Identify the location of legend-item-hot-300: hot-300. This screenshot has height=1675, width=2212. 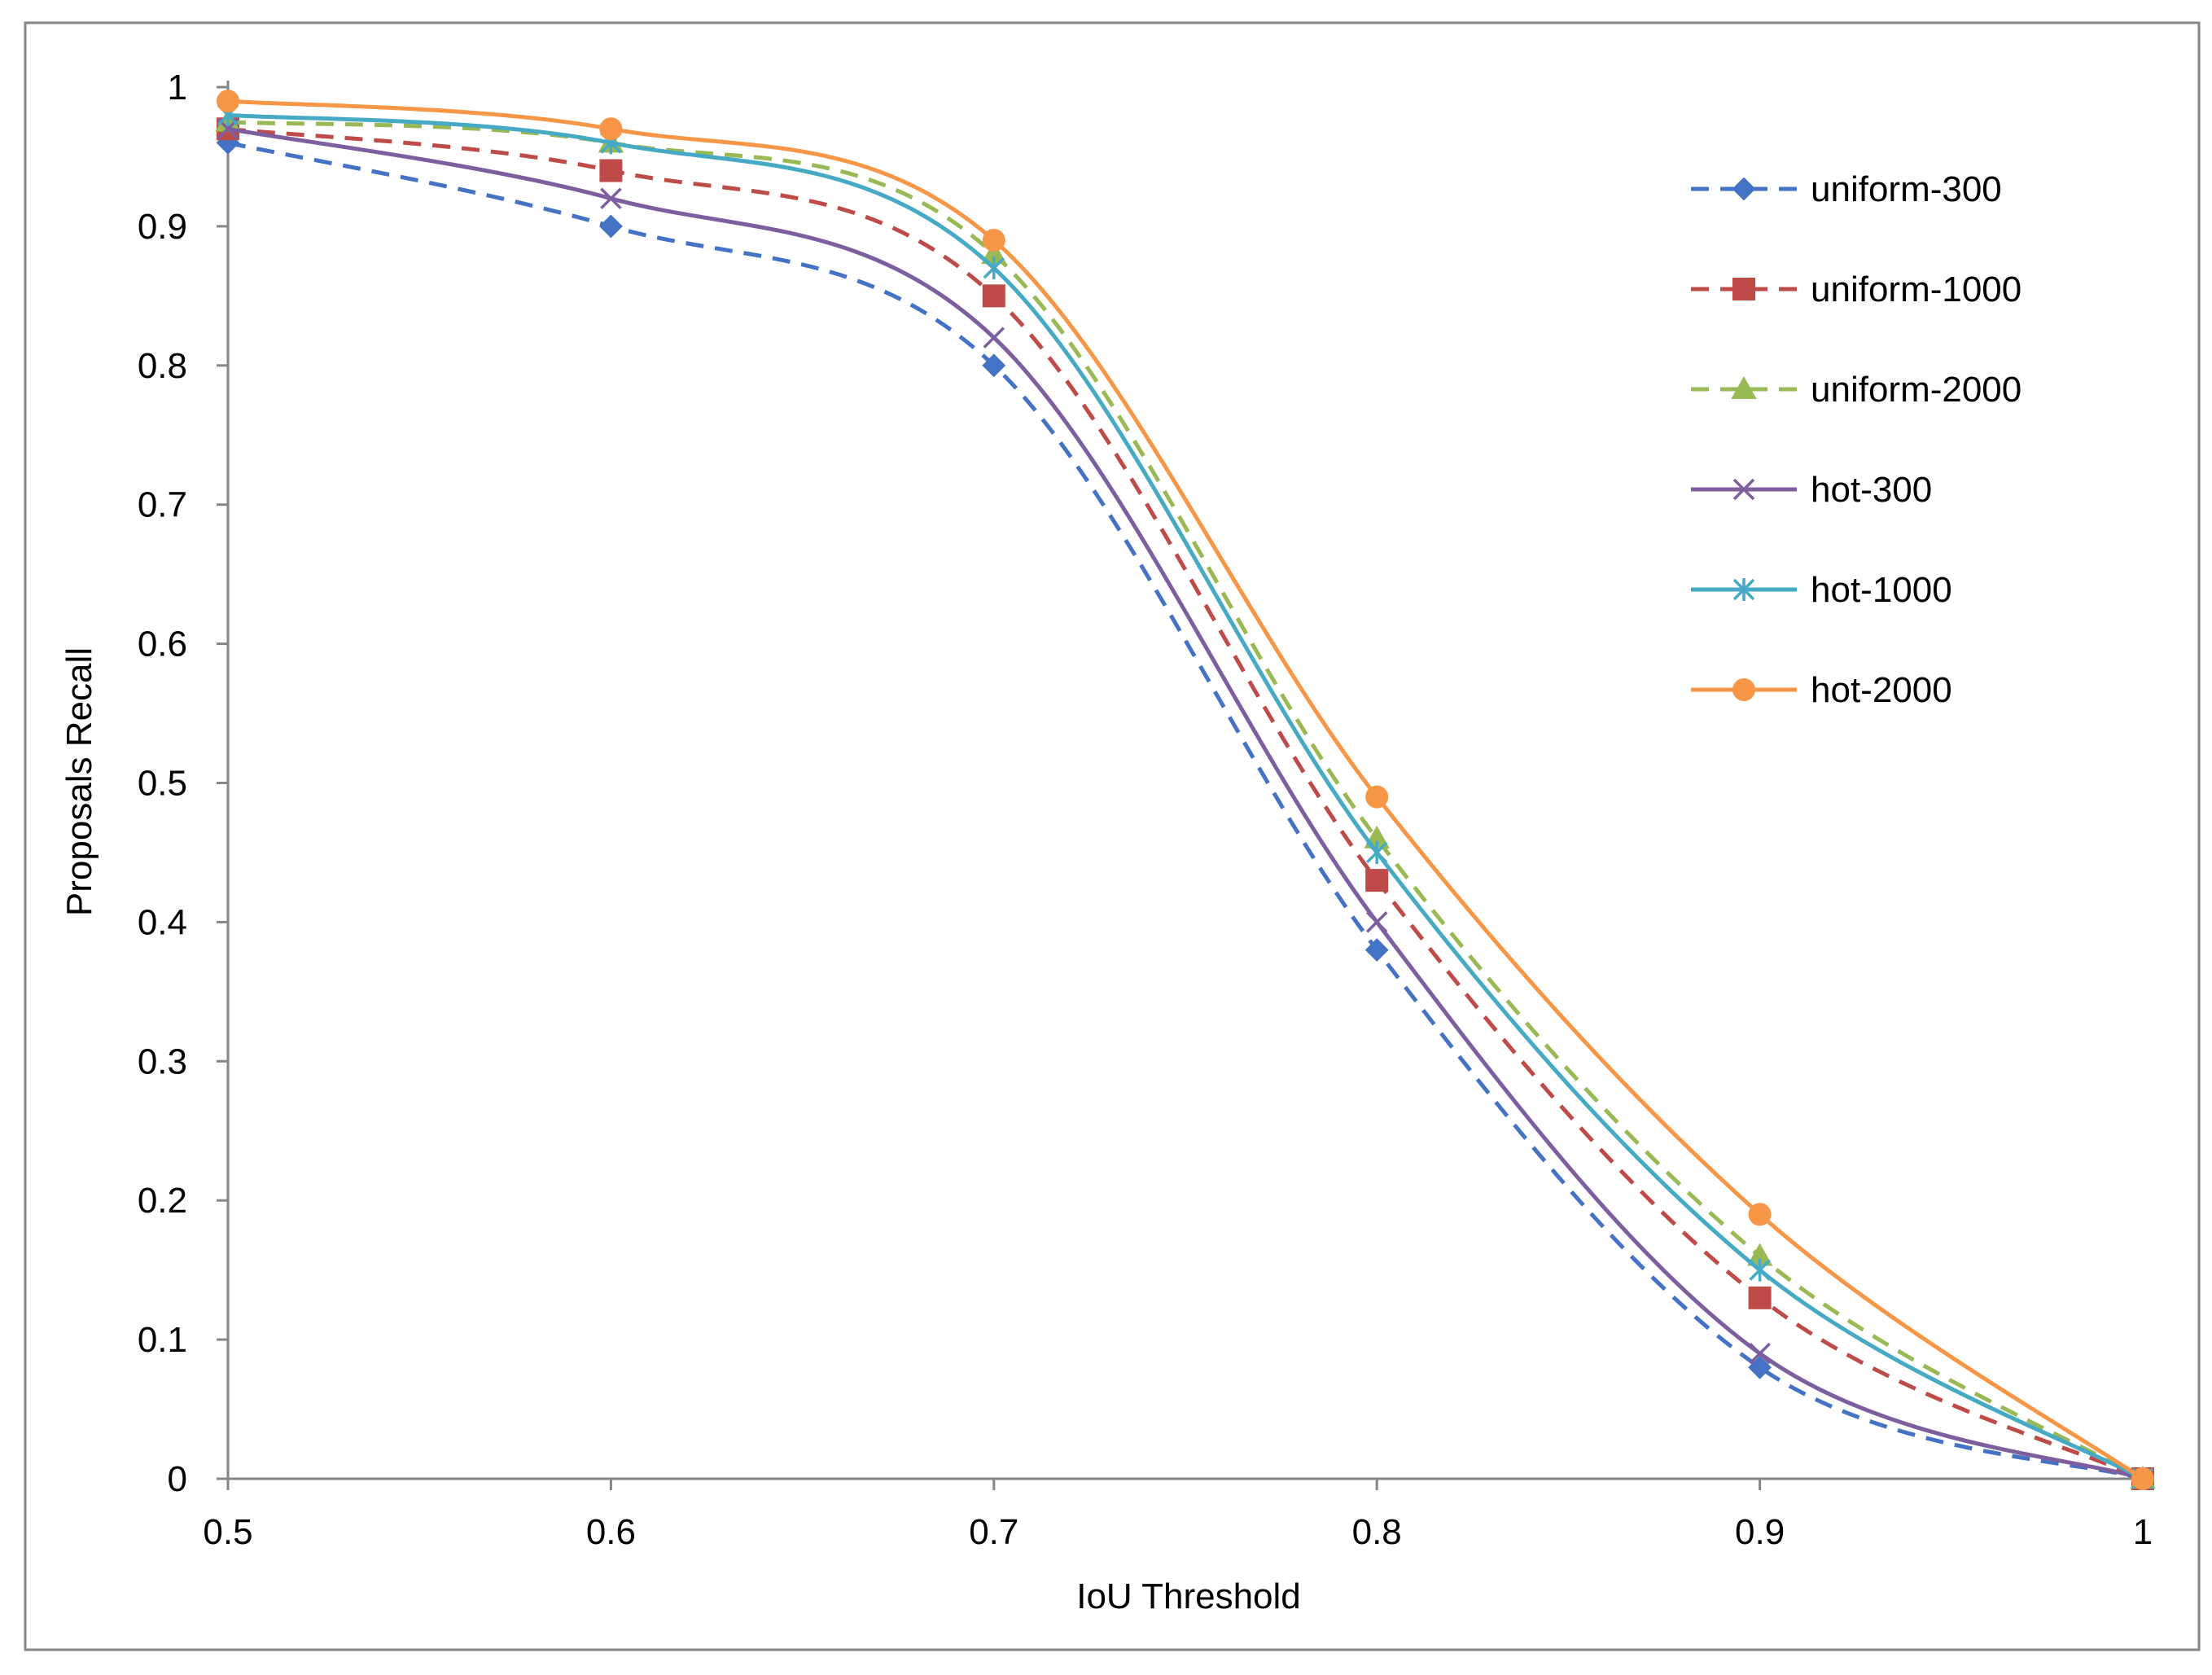
(1812, 490).